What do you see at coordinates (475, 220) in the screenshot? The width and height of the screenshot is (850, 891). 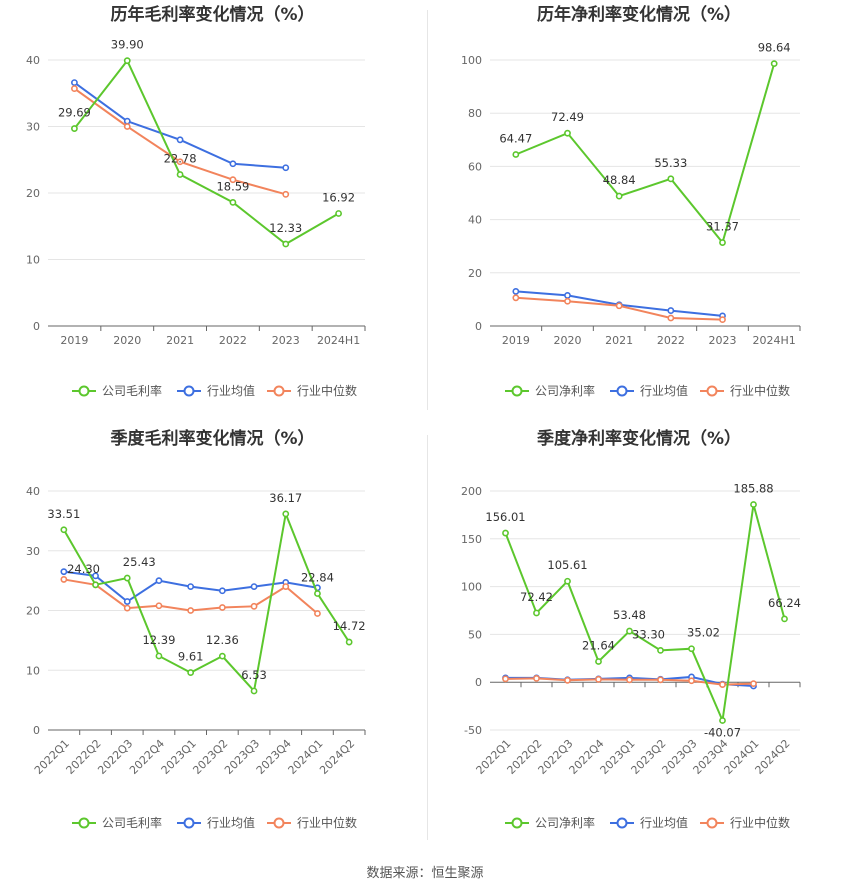 I see `y-tick-label: 40` at bounding box center [475, 220].